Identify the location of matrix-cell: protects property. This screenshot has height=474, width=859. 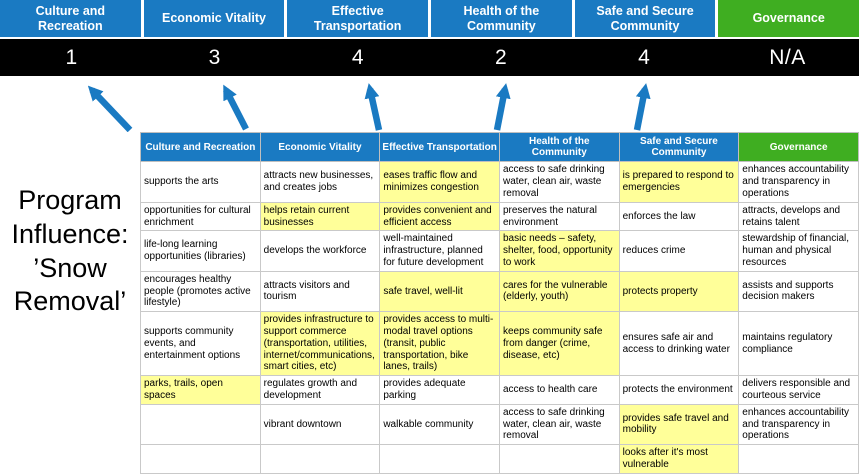
(679, 291).